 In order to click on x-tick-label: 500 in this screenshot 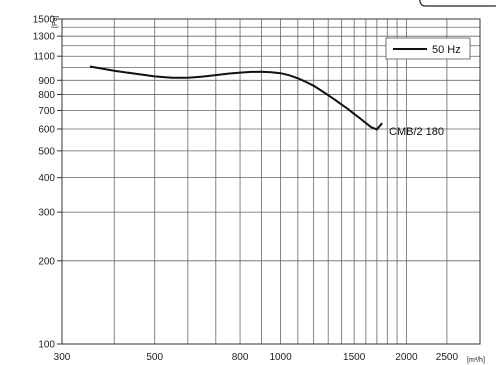, I will do `click(154, 357)`.